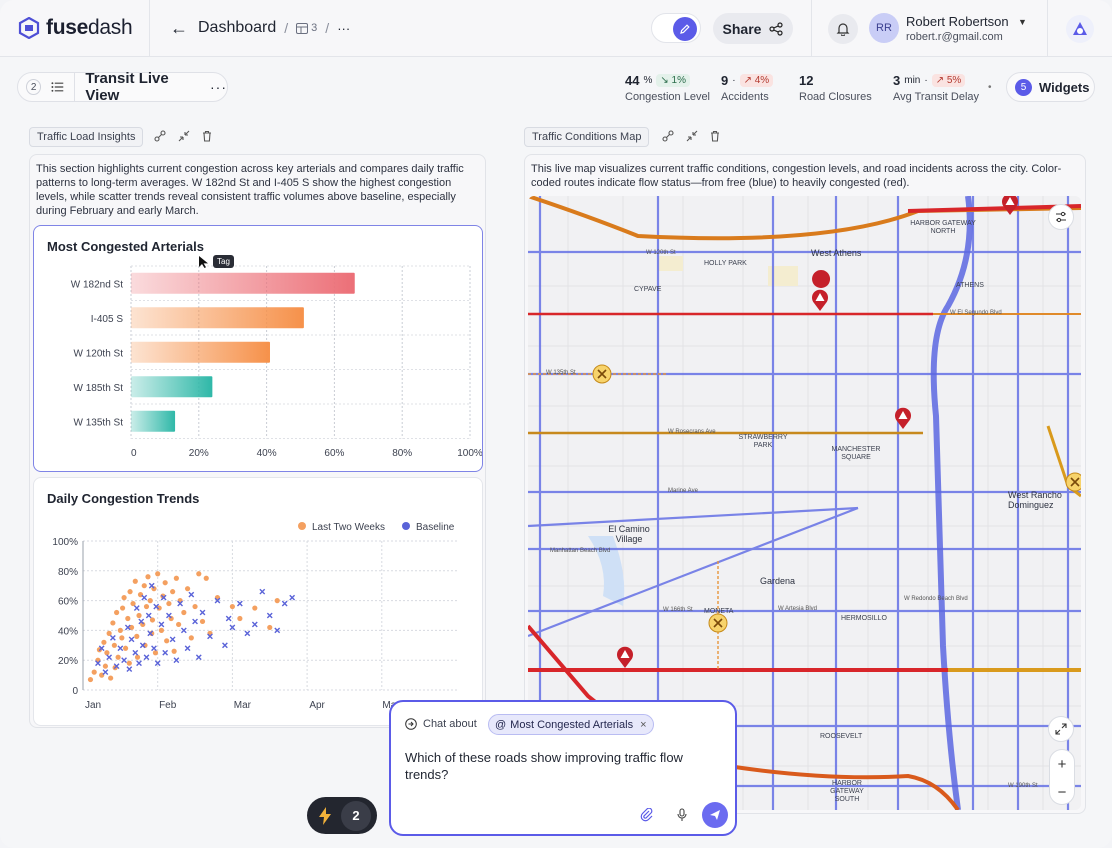 This screenshot has width=1112, height=848. Describe the element at coordinates (647, 815) in the screenshot. I see `attach-icon` at that location.